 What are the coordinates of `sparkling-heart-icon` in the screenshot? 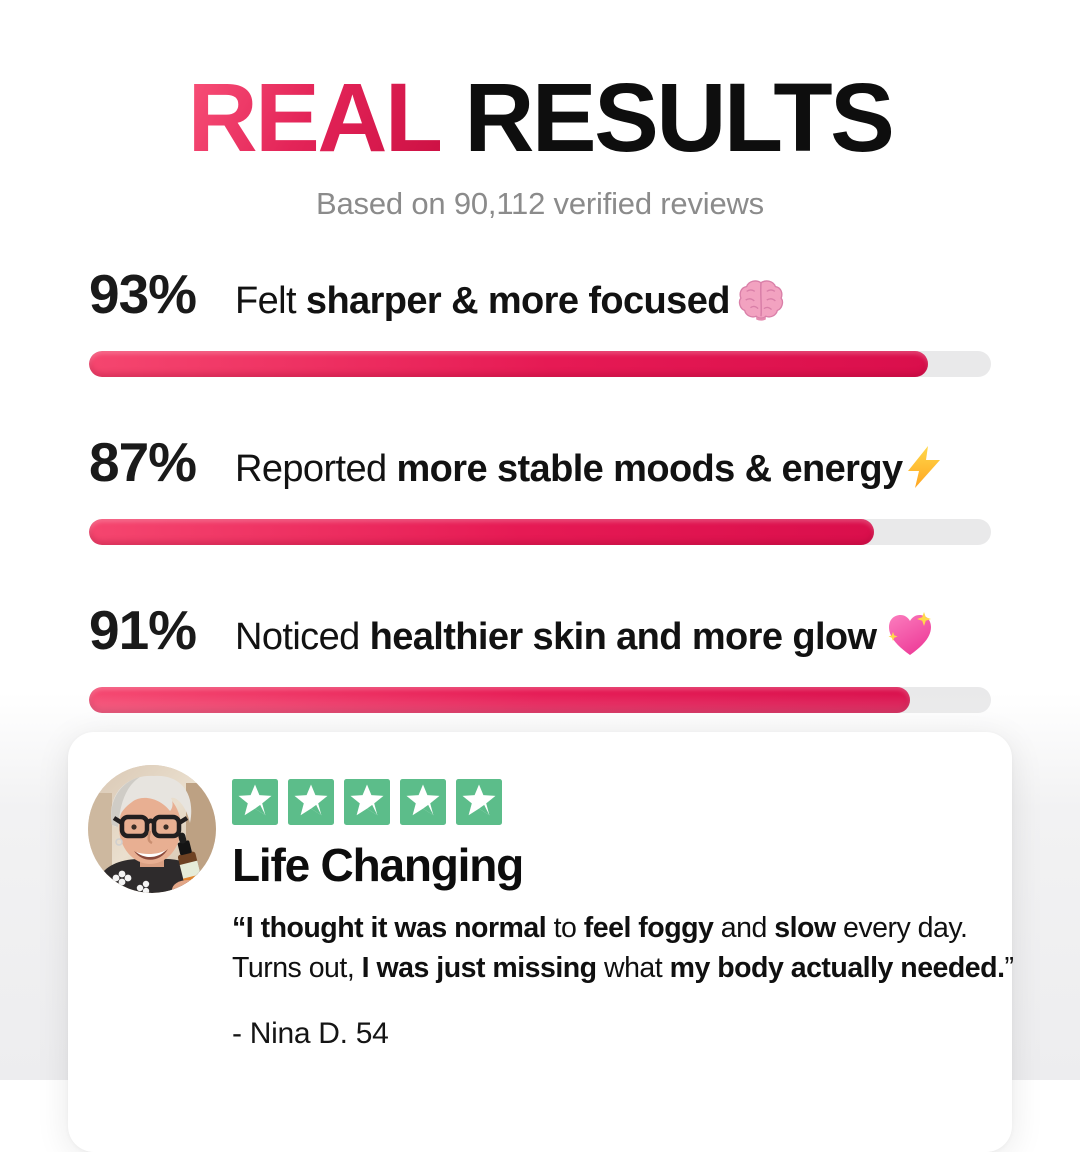 It's located at (910, 634).